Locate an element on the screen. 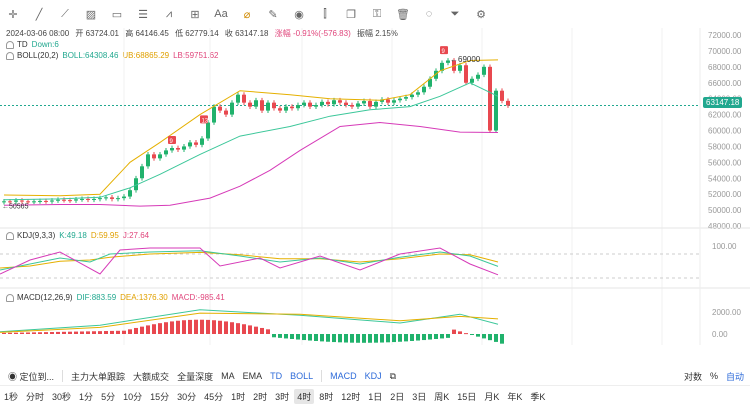 This screenshot has width=750, height=406. timeframe-10: 2时 is located at coordinates (260, 396).